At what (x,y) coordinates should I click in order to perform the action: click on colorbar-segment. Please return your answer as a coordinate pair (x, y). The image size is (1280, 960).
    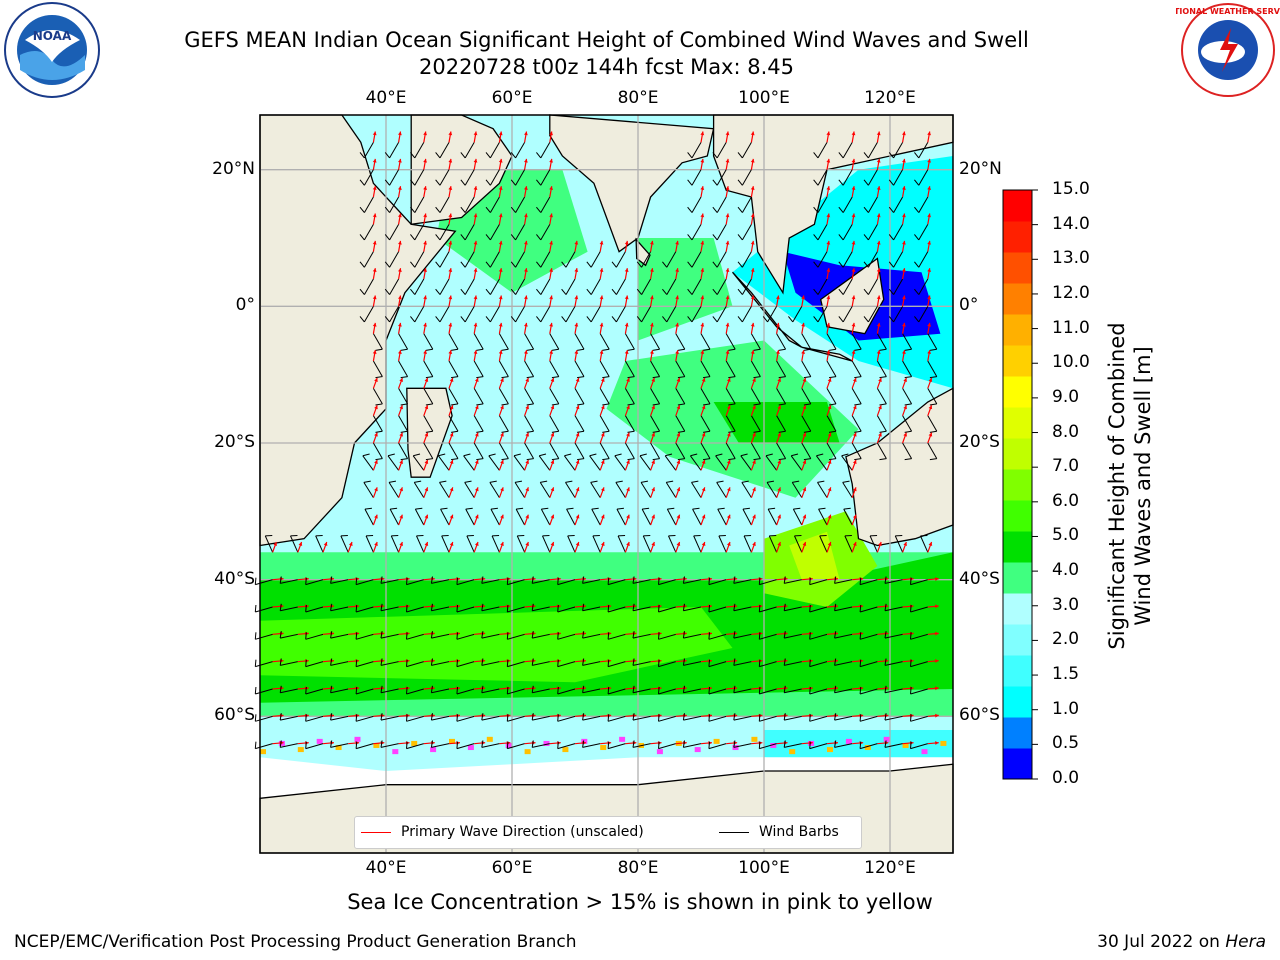
    Looking at the image, I should click on (1017, 237).